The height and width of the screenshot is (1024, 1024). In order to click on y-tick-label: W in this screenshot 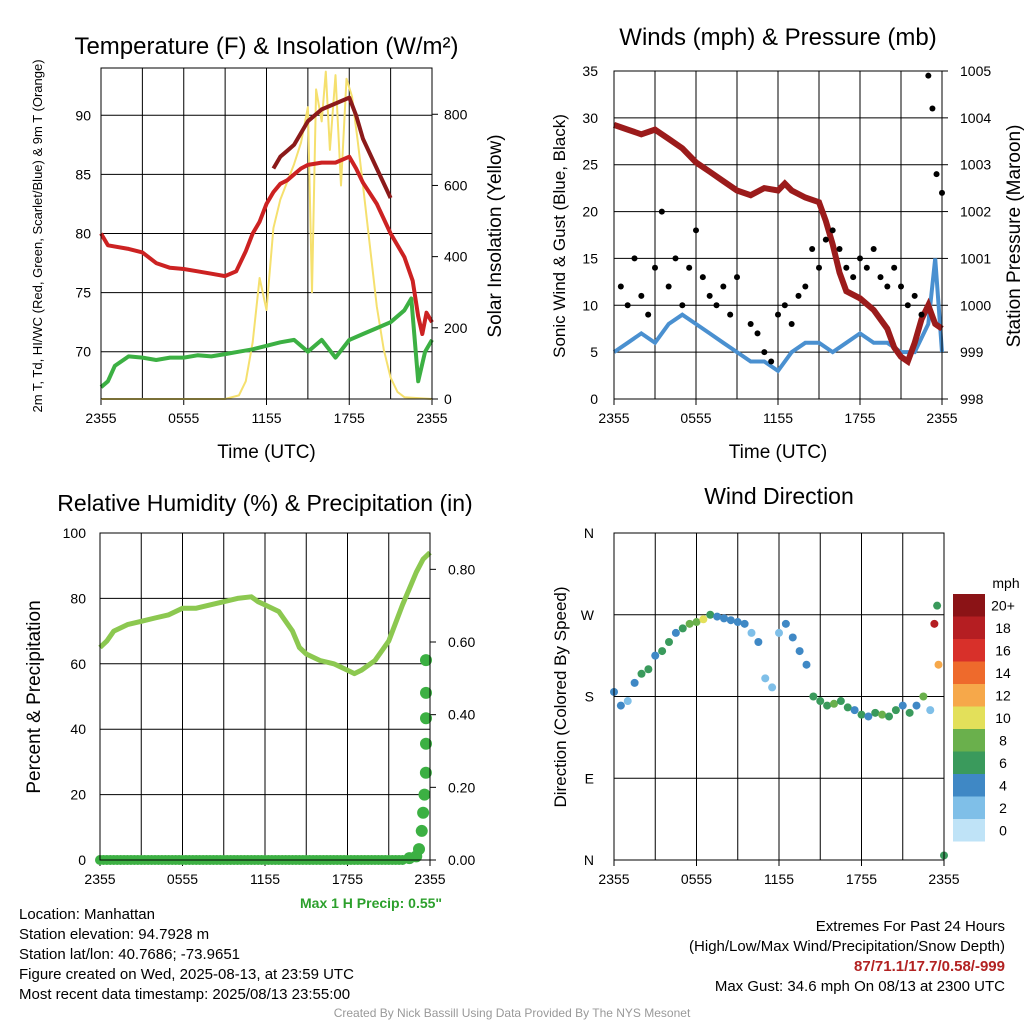, I will do `click(588, 615)`.